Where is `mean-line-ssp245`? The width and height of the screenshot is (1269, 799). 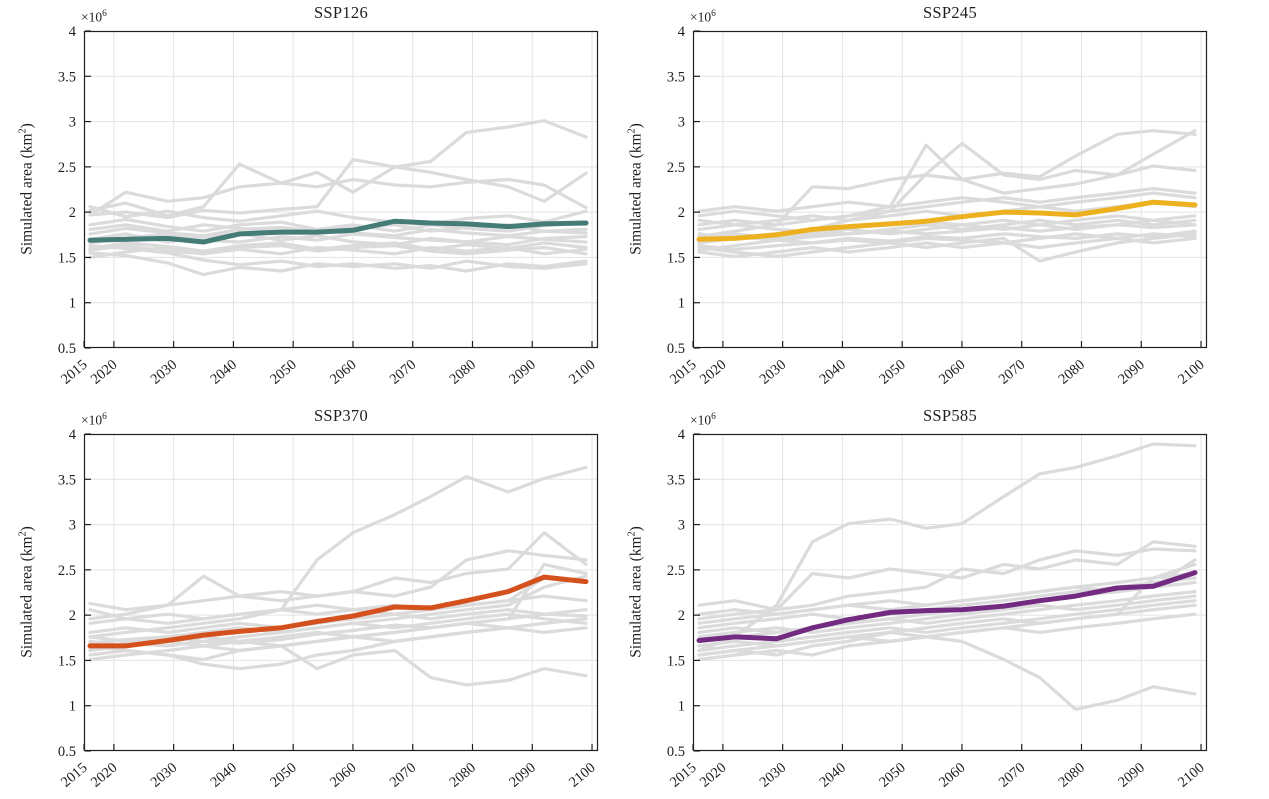 mean-line-ssp245 is located at coordinates (947, 220).